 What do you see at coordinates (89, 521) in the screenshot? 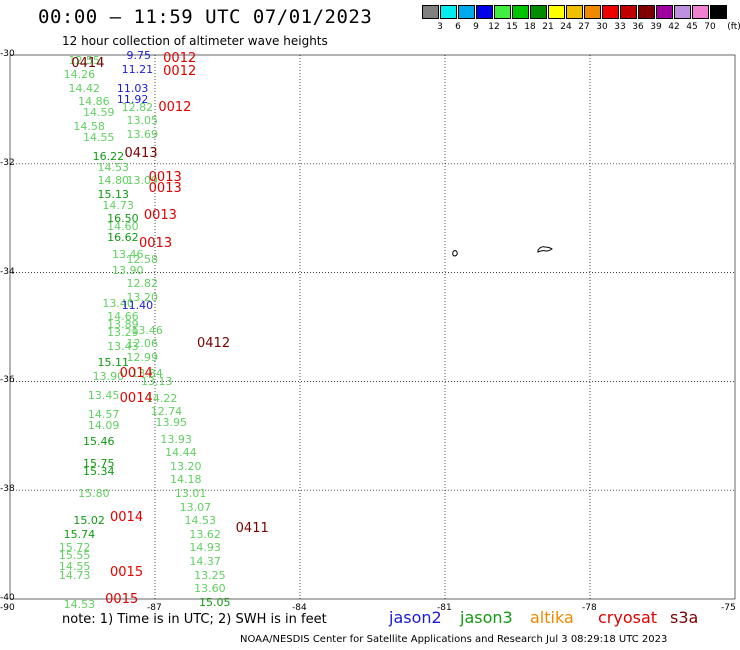
I see `wave-height-reading: 15.02` at bounding box center [89, 521].